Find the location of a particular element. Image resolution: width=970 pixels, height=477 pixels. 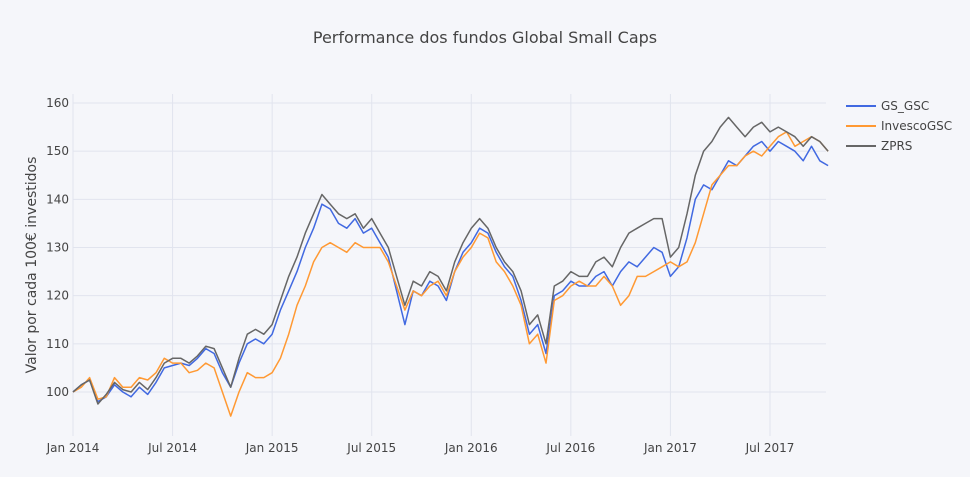

y-tick-label: 110 is located at coordinates (57, 344).